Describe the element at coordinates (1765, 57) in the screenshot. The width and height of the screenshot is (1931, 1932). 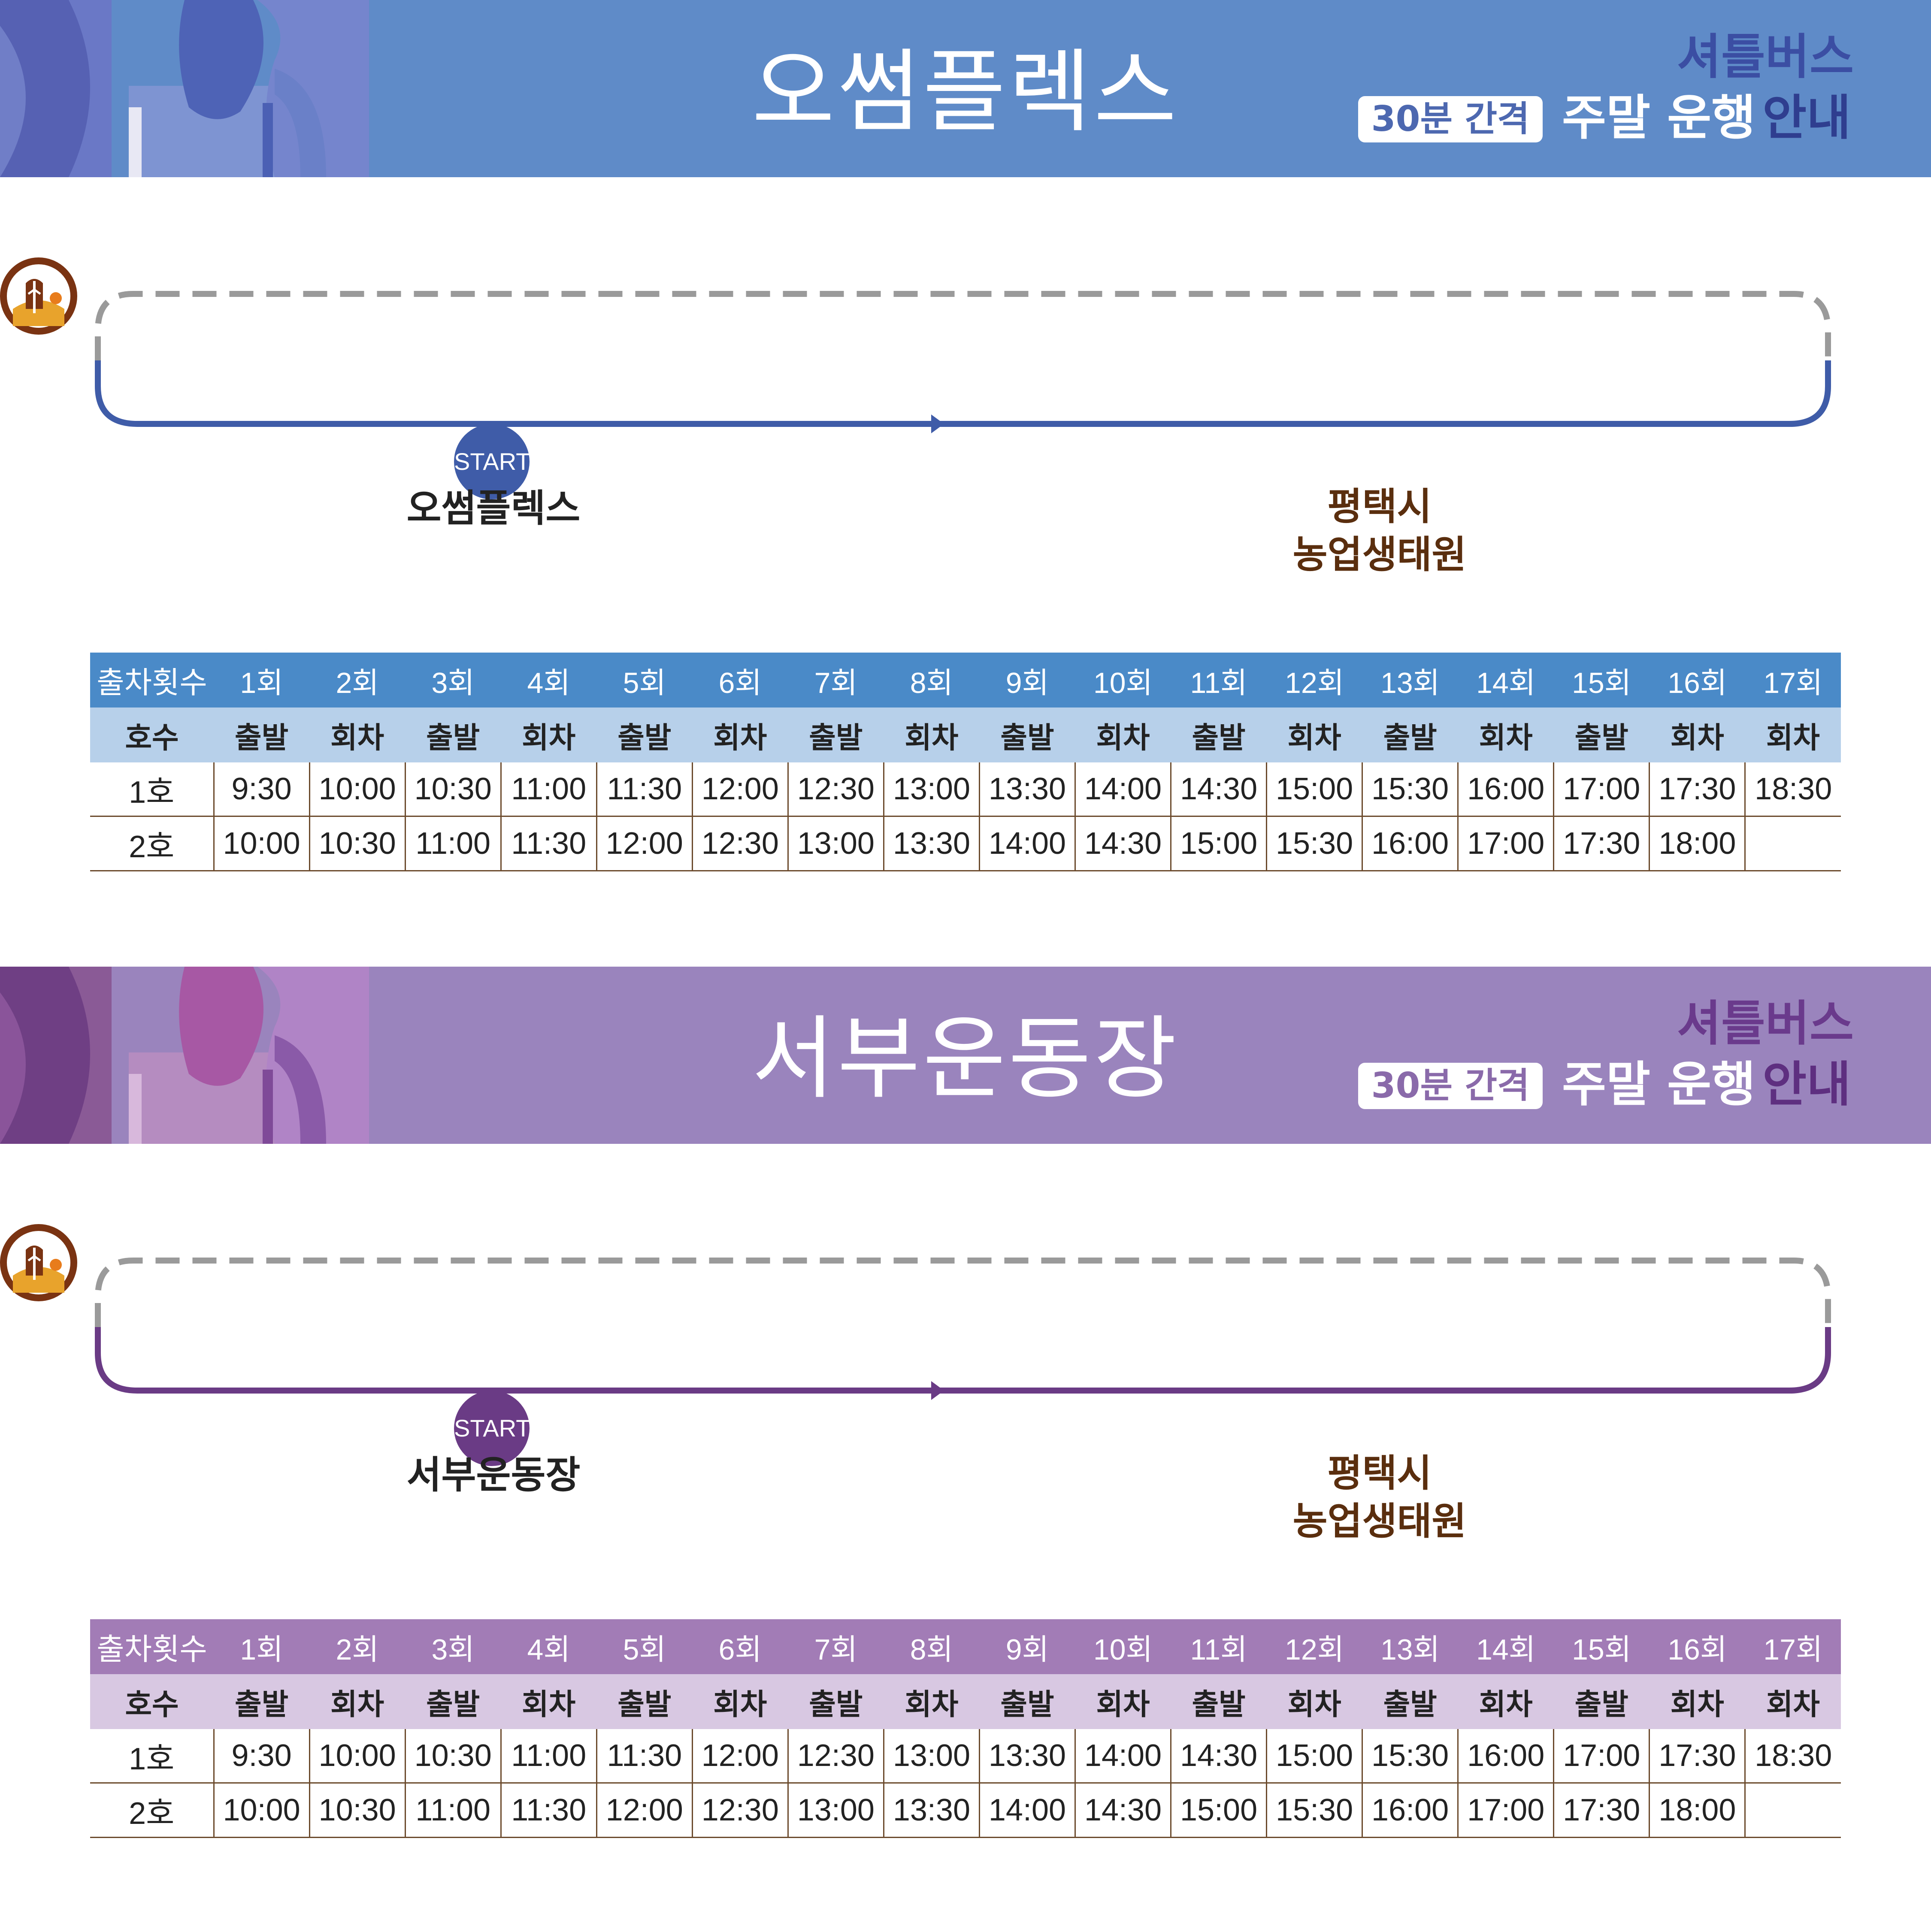
I see `shuttle-bus-label: 셔틀버스` at that location.